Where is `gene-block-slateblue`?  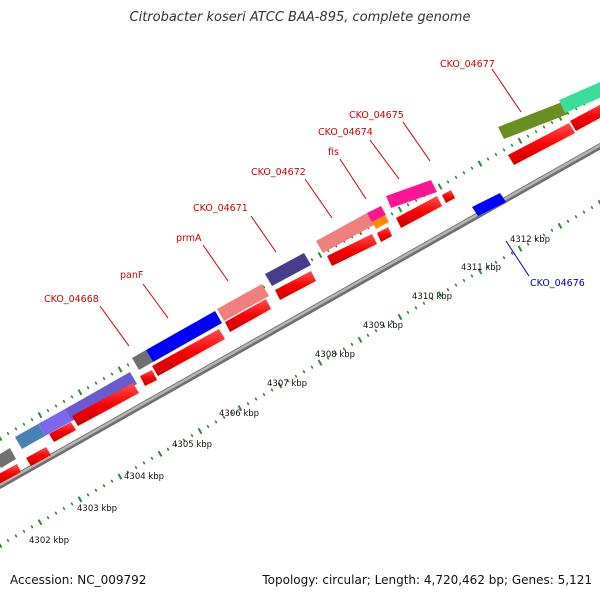 gene-block-slateblue is located at coordinates (101, 396).